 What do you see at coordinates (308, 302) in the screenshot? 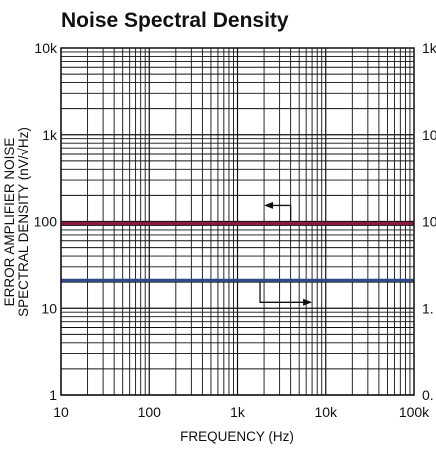
I see `right-axis-arrowhead` at bounding box center [308, 302].